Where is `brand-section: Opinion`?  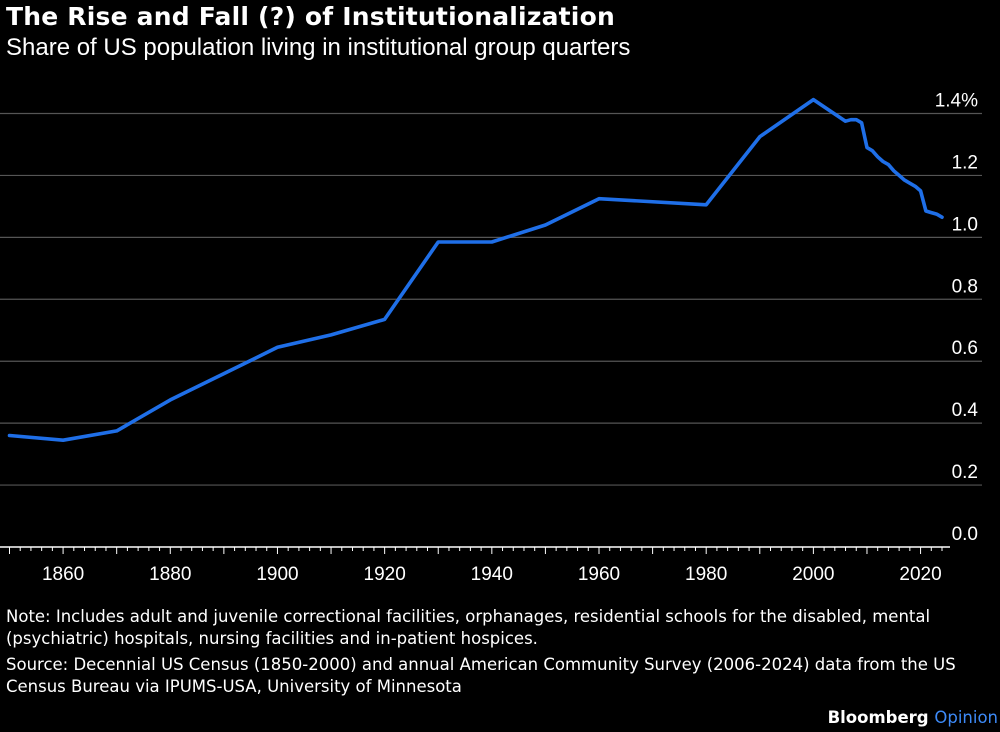 brand-section: Opinion is located at coordinates (966, 717).